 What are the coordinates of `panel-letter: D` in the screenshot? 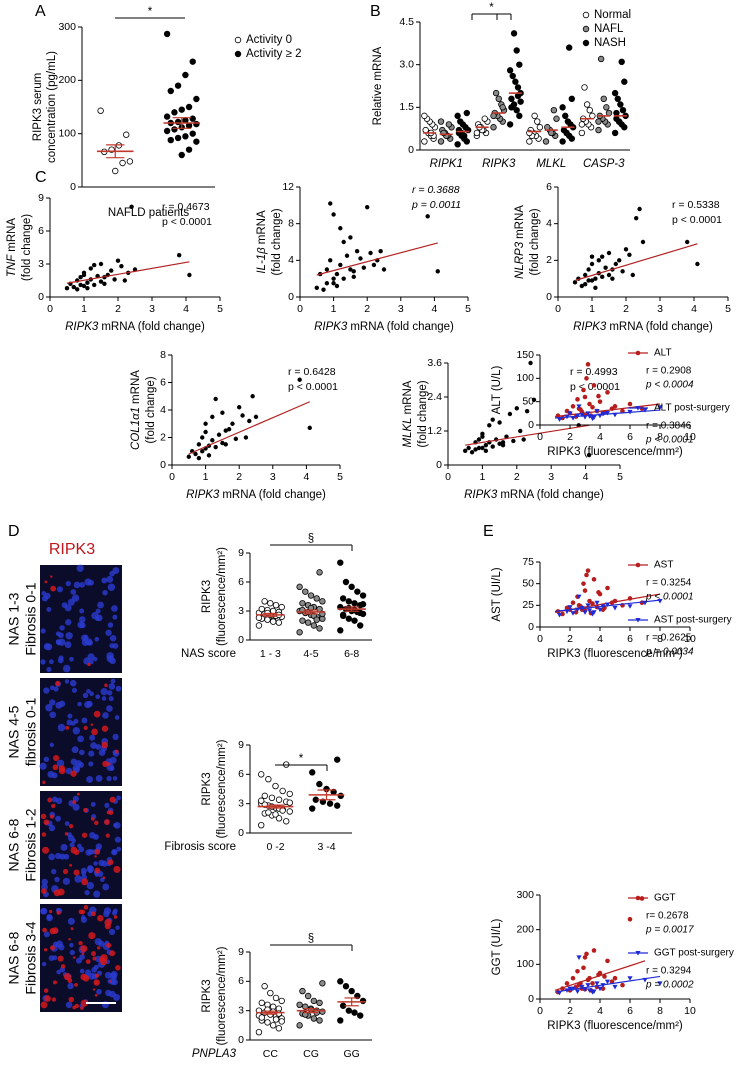 It's located at (14, 531).